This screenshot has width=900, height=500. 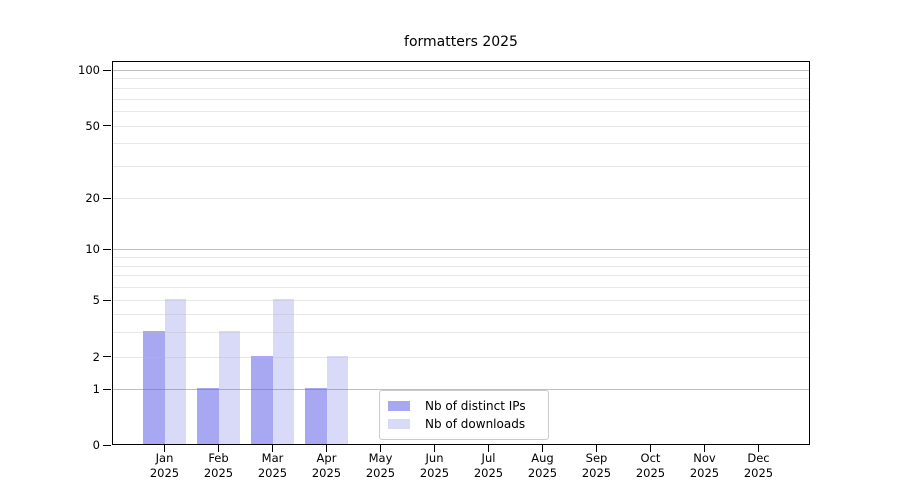 I want to click on bar-mar-distinct-ips, so click(x=262, y=399).